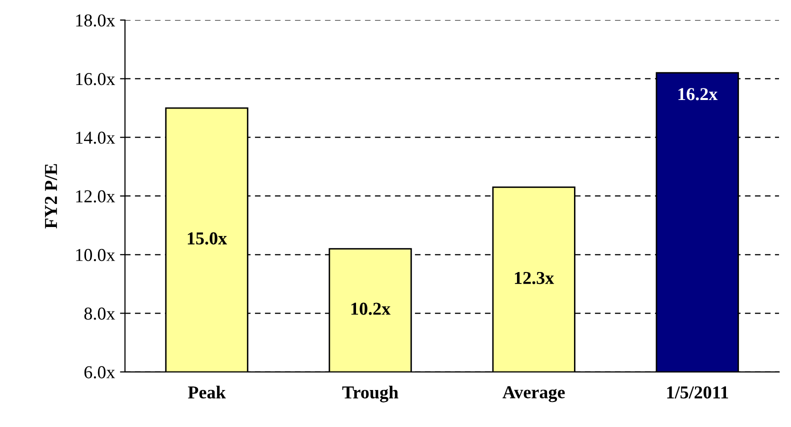 This screenshot has height=427, width=791. I want to click on y-axis-title: FY2 P/E, so click(51, 196).